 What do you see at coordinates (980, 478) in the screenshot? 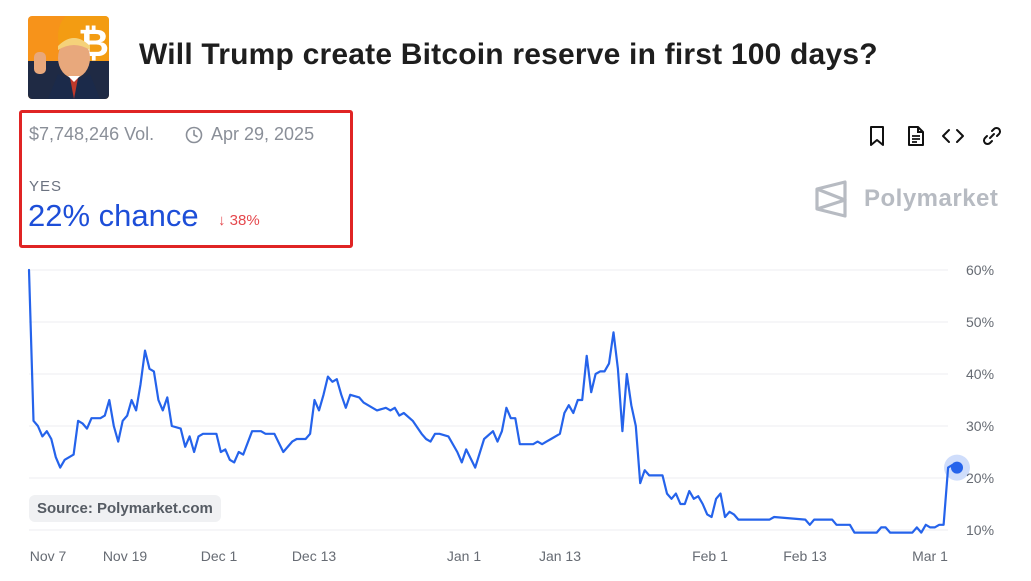
I see `y-tick-label: 20%` at bounding box center [980, 478].